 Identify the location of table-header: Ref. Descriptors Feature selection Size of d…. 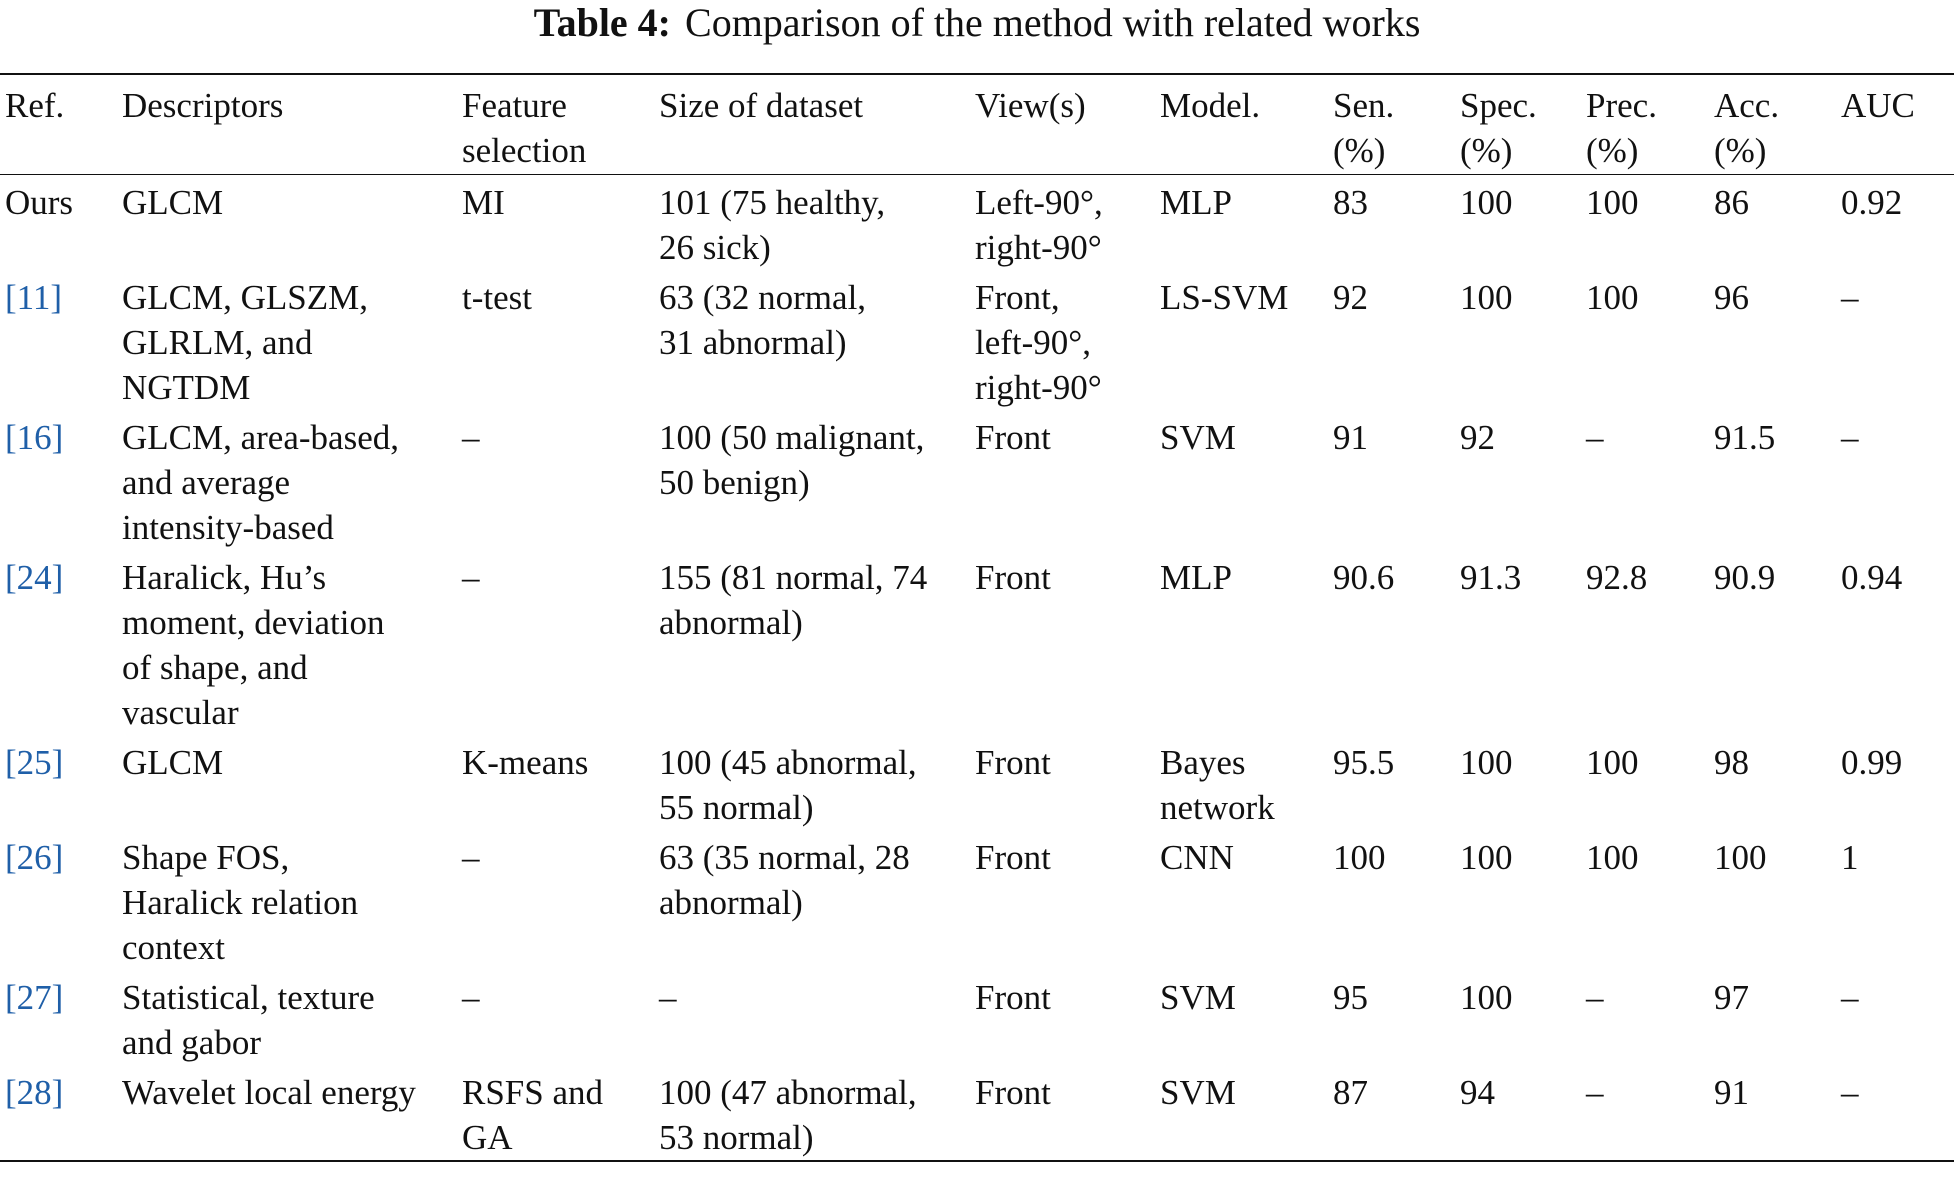
(977, 124).